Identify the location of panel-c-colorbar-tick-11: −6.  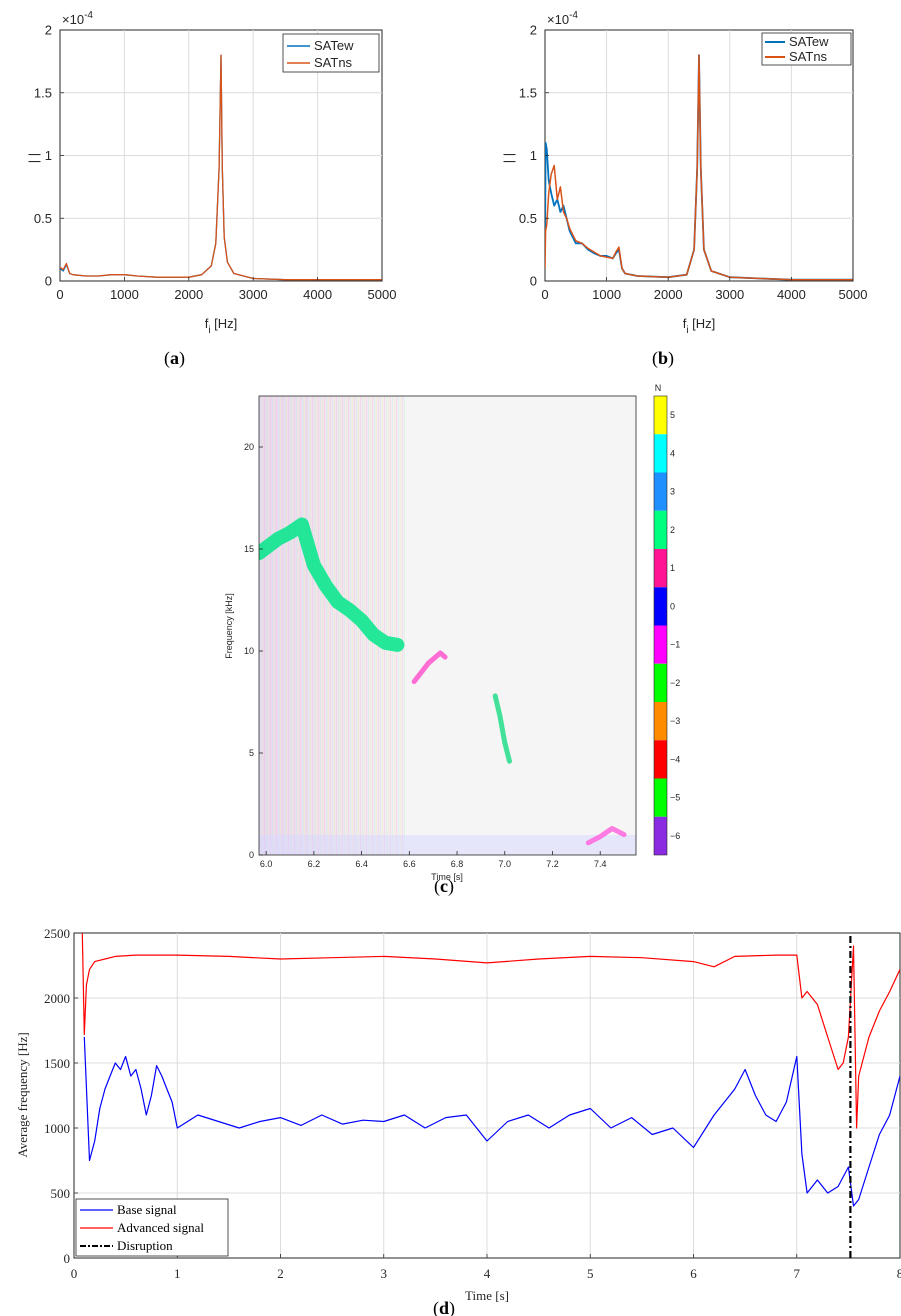
(675, 836).